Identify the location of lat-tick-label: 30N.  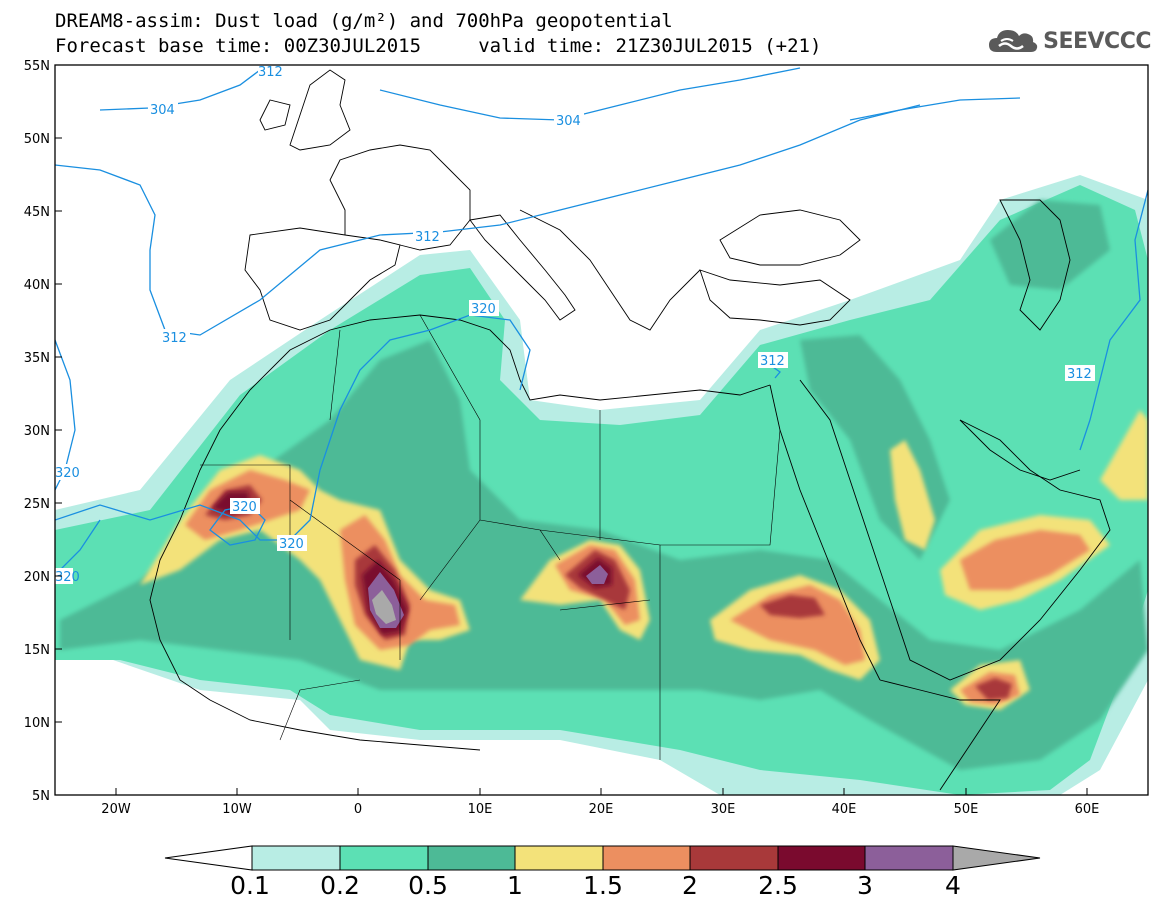
(37, 431).